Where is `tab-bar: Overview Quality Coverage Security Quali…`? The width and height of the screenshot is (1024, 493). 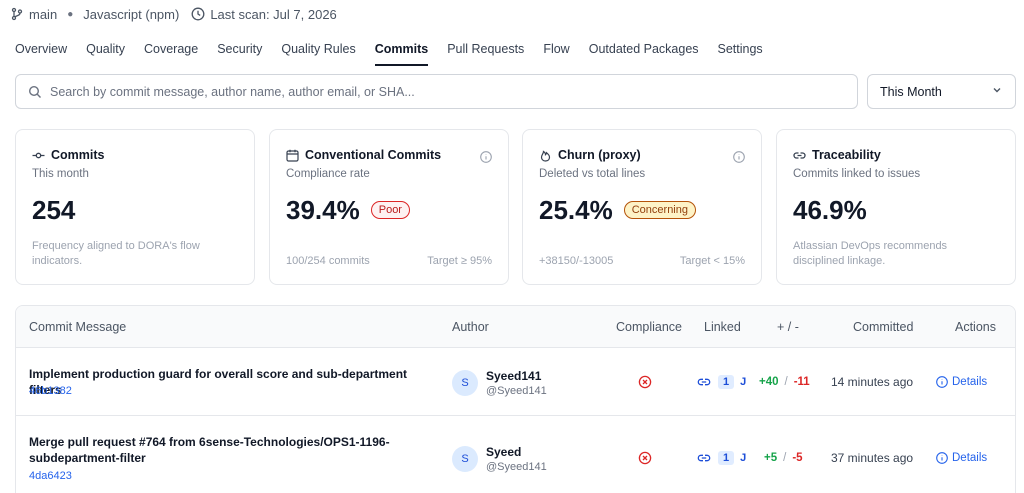
tab-bar: Overview Quality Coverage Security Quali… is located at coordinates (398, 51).